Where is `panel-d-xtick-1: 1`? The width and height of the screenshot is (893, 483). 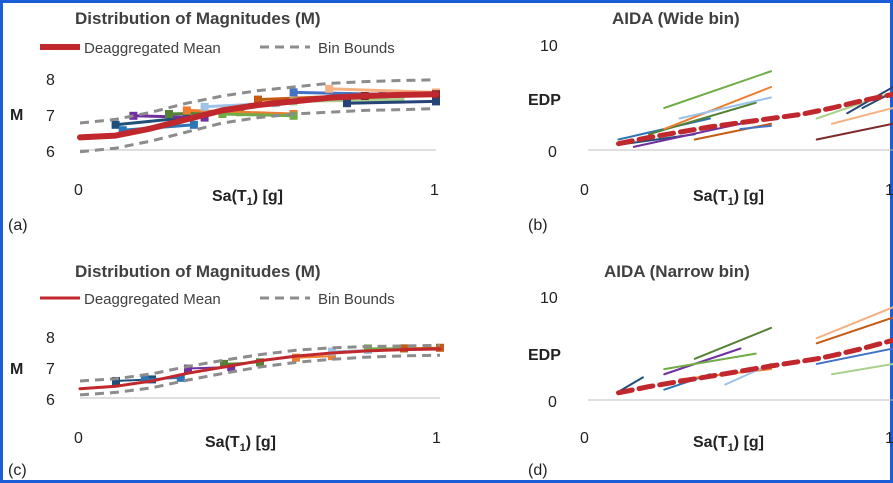 panel-d-xtick-1: 1 is located at coordinates (889, 438).